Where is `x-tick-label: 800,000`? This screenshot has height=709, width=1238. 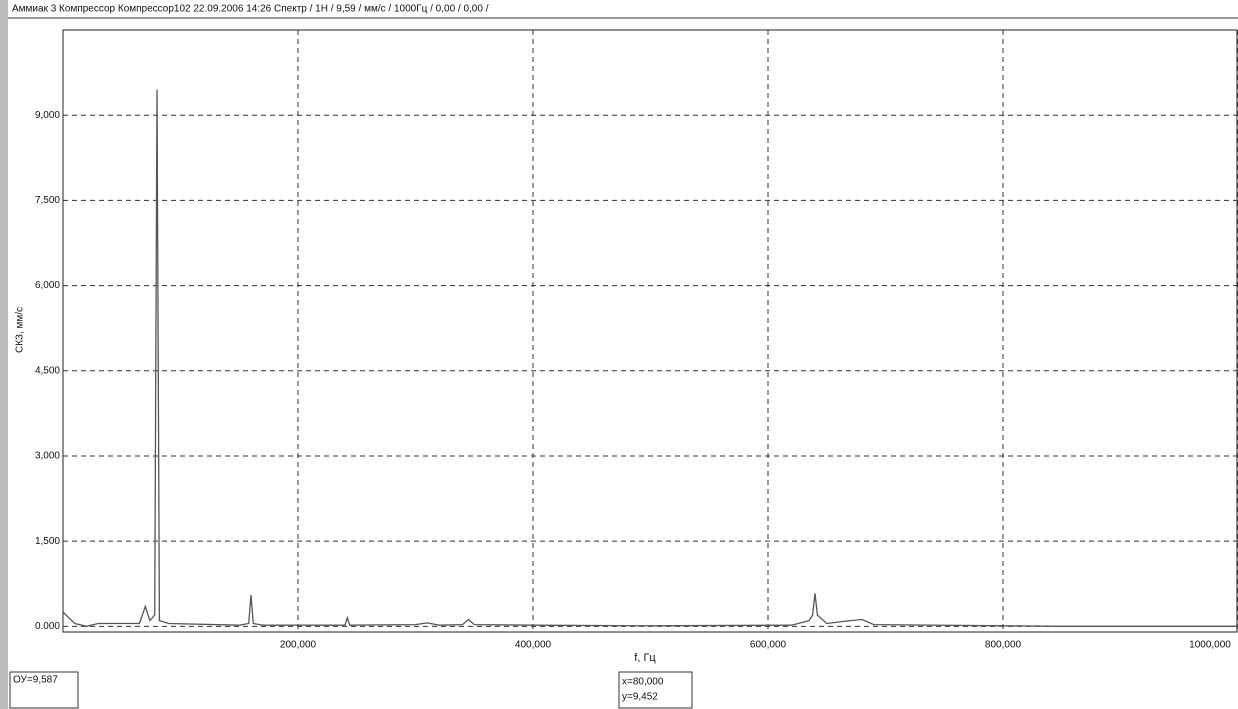 x-tick-label: 800,000 is located at coordinates (1003, 645).